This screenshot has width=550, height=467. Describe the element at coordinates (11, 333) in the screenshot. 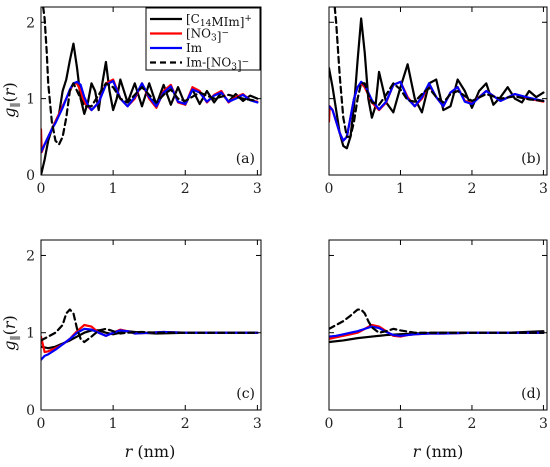

I see `y-axis-label-bottom: g∥(r)` at that location.